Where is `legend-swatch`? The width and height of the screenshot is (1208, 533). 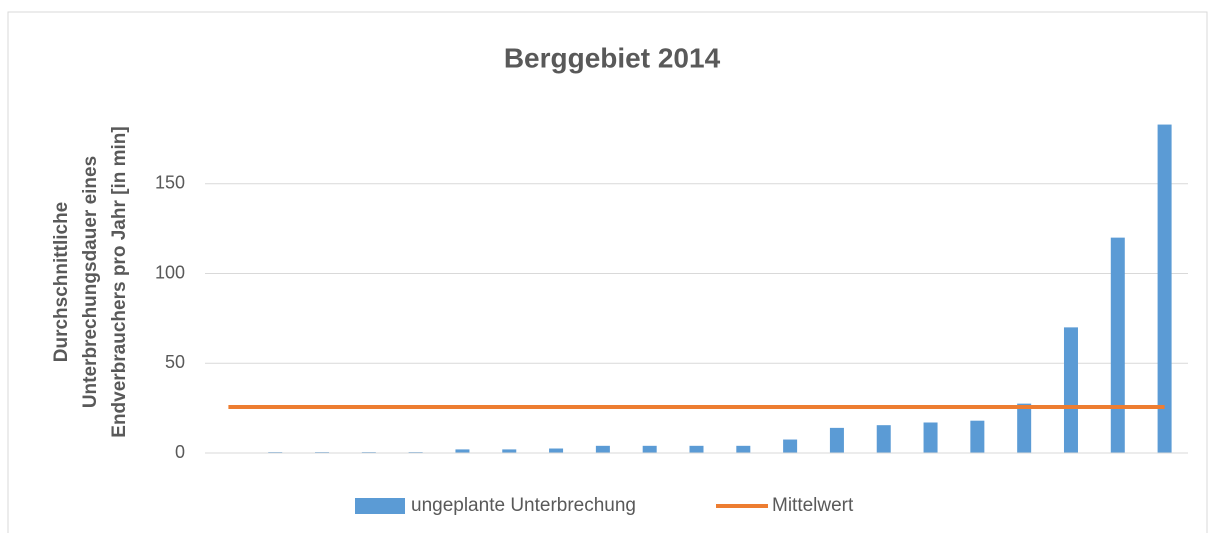 legend-swatch is located at coordinates (380, 506).